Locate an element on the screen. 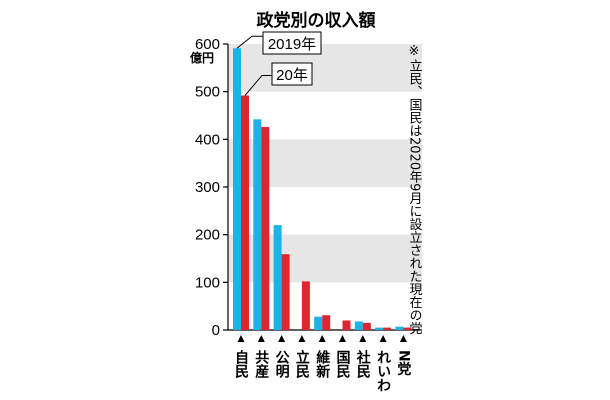 This screenshot has width=610, height=400. category-label-1: 共産 is located at coordinates (261, 364).